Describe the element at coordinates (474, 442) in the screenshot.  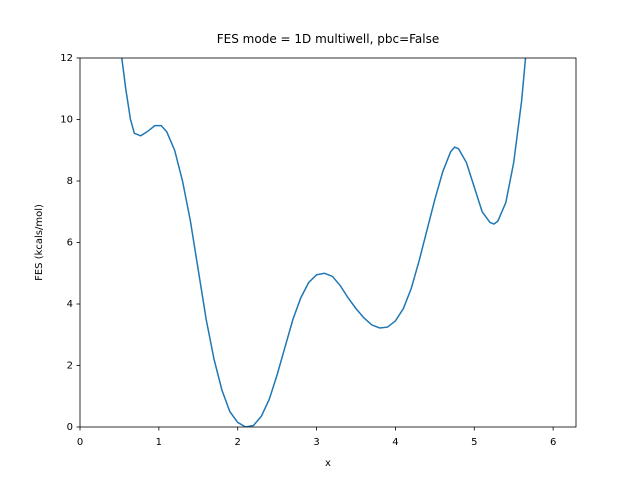
I see `x-tick-label: 5` at that location.